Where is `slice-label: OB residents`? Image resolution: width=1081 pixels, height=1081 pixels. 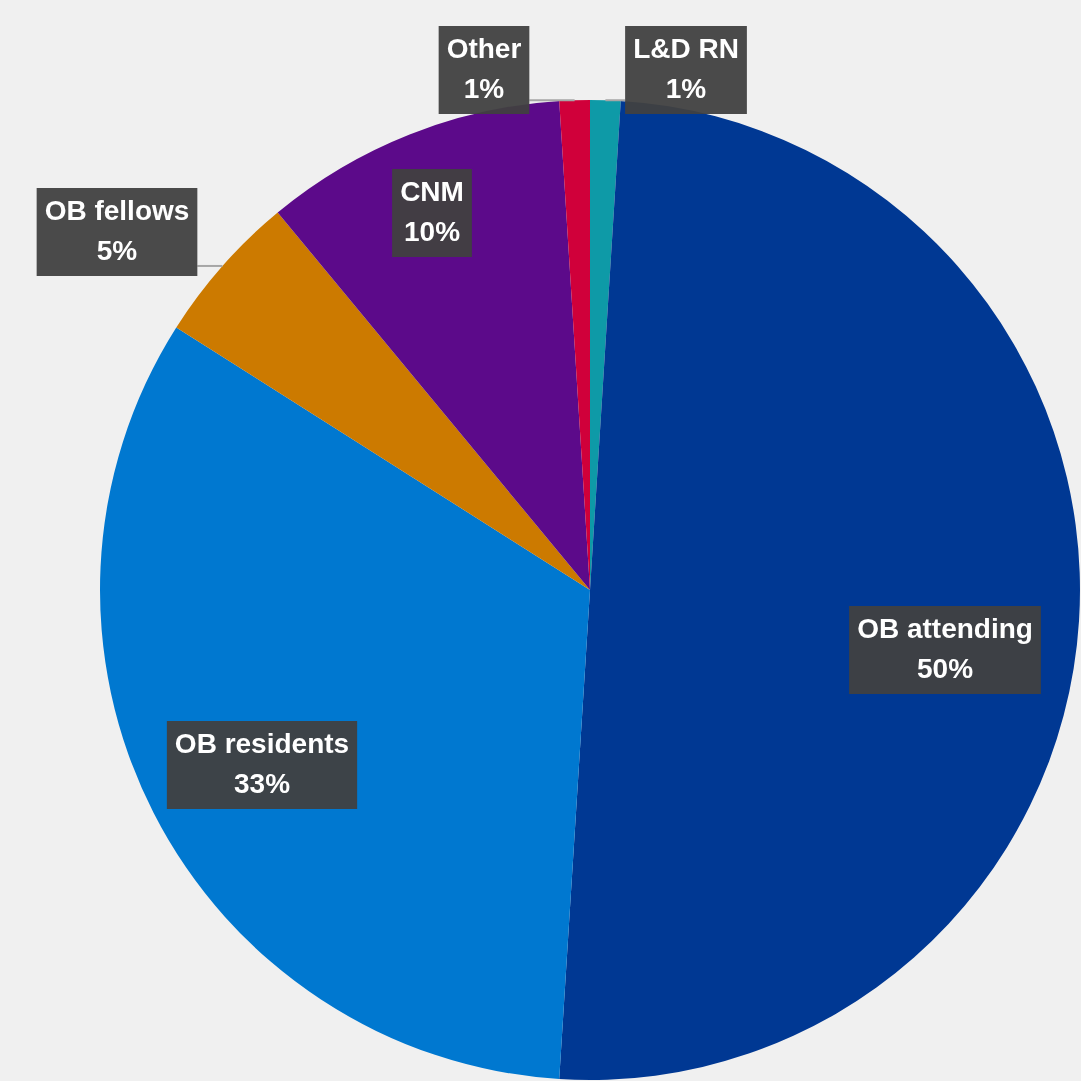 slice-label: OB residents is located at coordinates (262, 743).